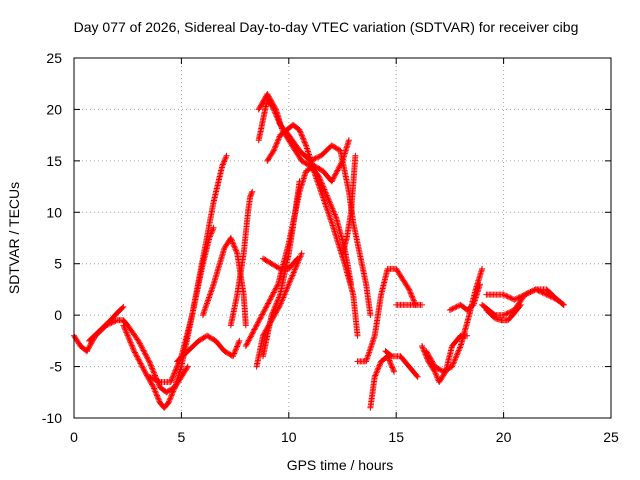  I want to click on y-tick-label: 15, so click(54, 161).